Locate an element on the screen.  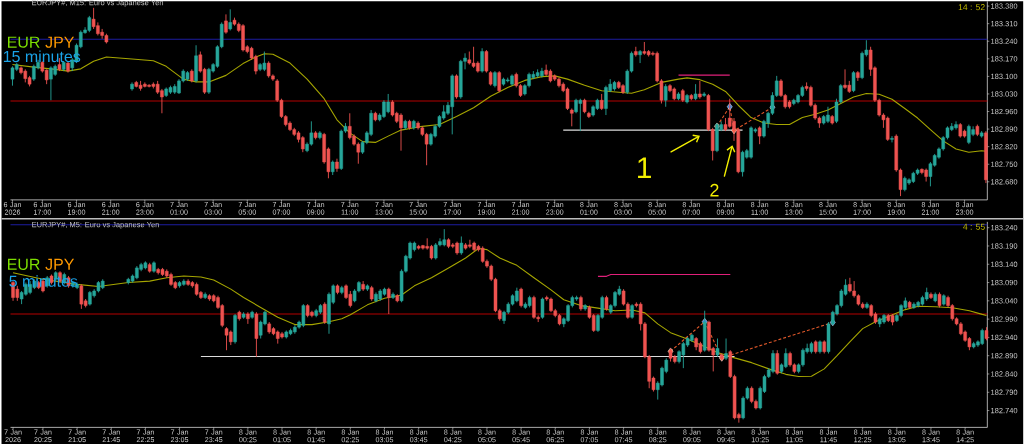
annotation: 4 : 55 is located at coordinates (974, 226).